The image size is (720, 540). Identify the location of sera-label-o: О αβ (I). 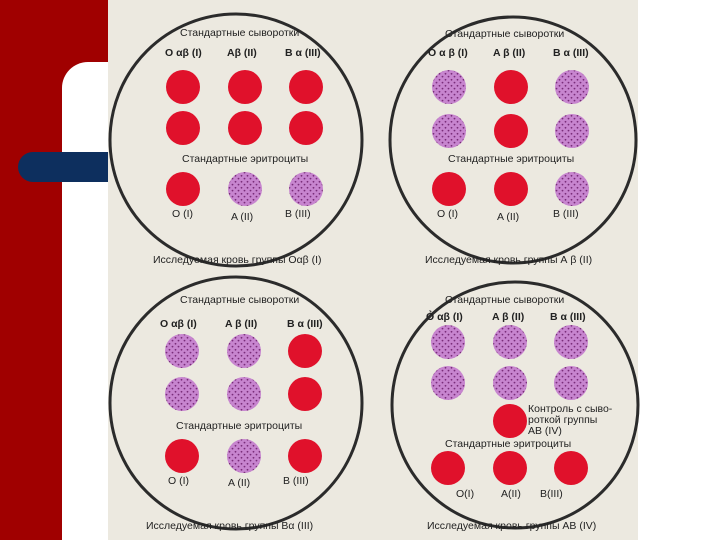
(183, 53).